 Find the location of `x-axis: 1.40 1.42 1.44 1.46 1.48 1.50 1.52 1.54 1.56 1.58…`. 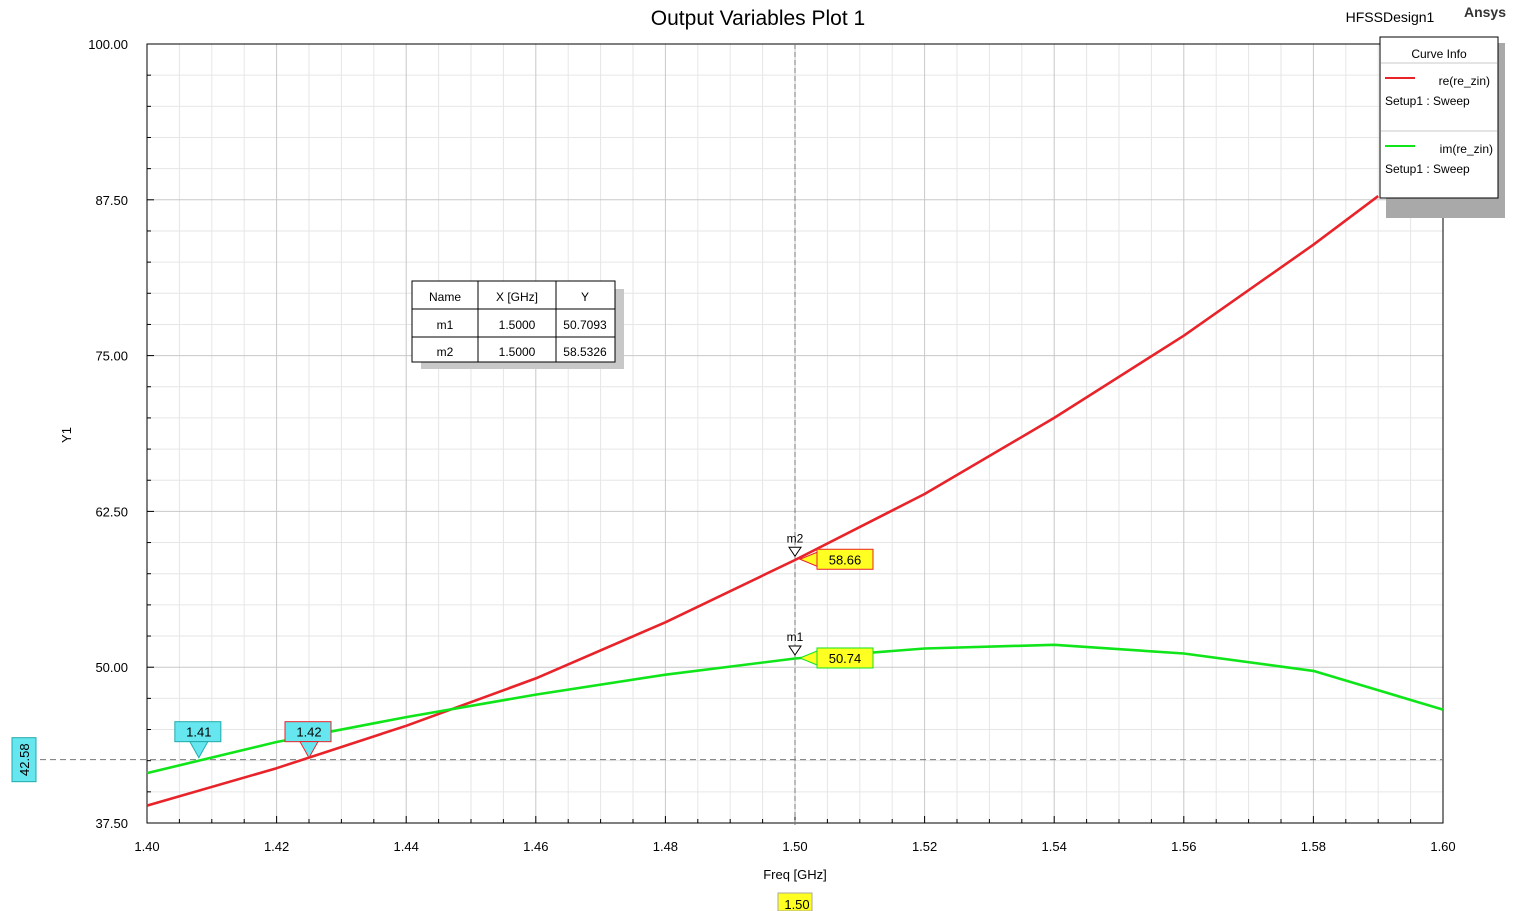

x-axis: 1.40 1.42 1.44 1.46 1.48 1.50 1.52 1.54 1.56 1.58… is located at coordinates (795, 835).